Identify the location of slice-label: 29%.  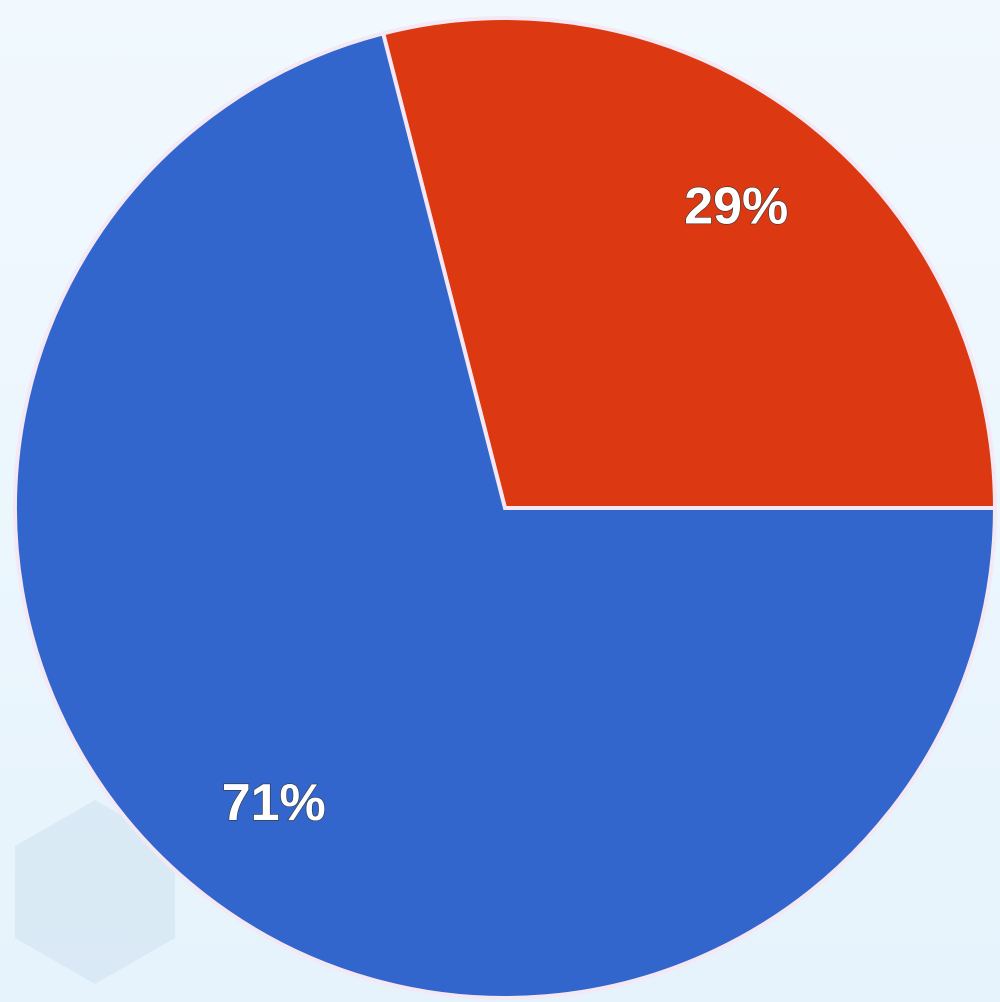
(736, 207).